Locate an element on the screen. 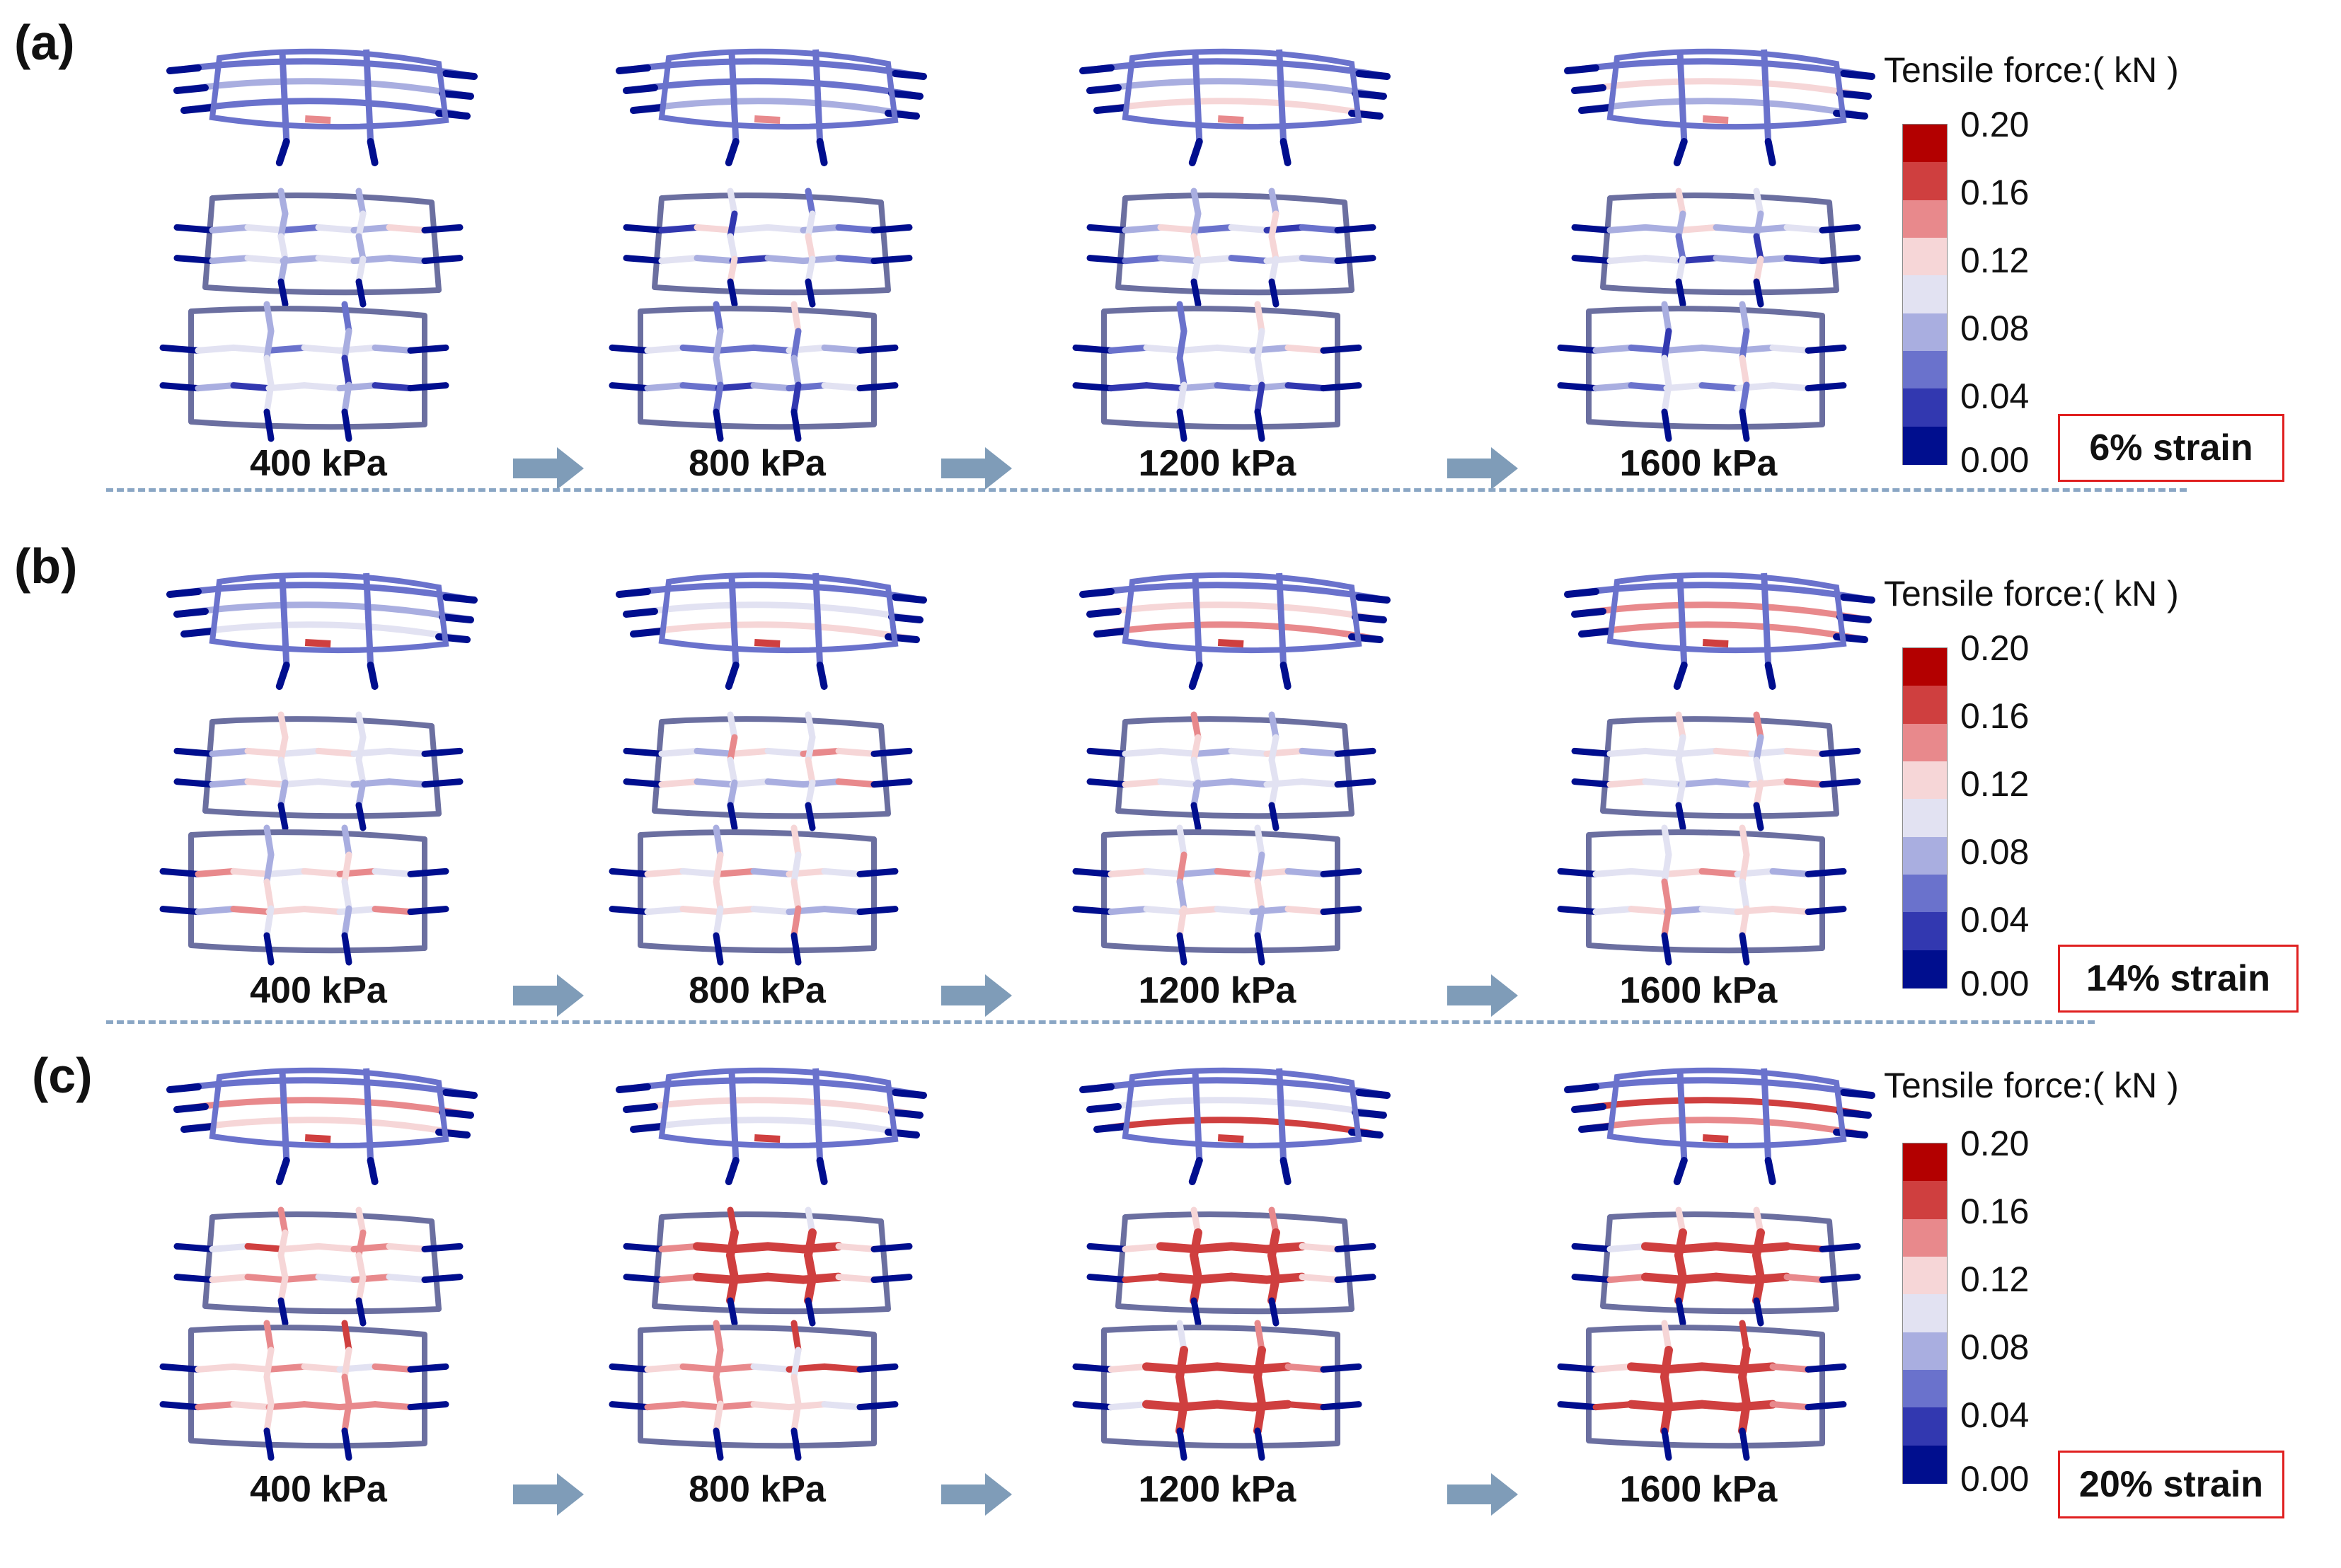 This screenshot has width=2341, height=1568. strain-label: 20% strain is located at coordinates (2171, 1484).